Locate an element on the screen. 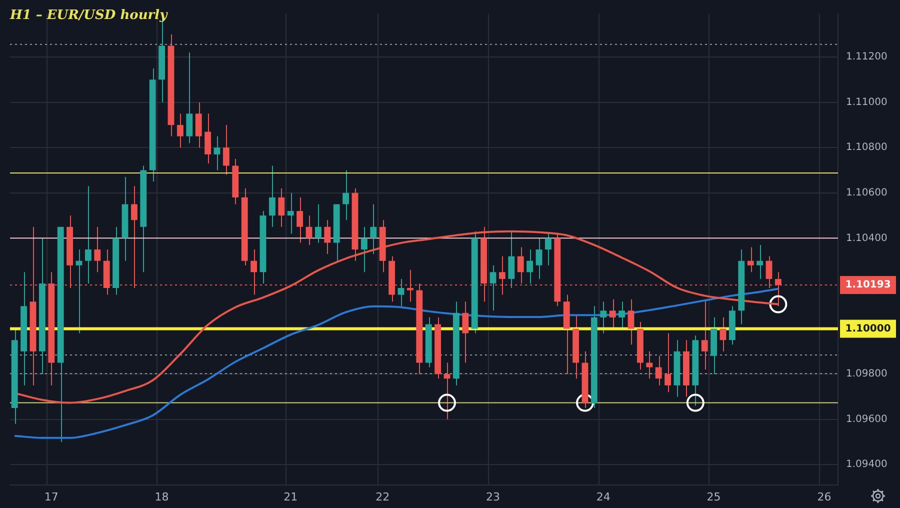 This screenshot has height=508, width=900. x-tick-label: 18 is located at coordinates (161, 497).